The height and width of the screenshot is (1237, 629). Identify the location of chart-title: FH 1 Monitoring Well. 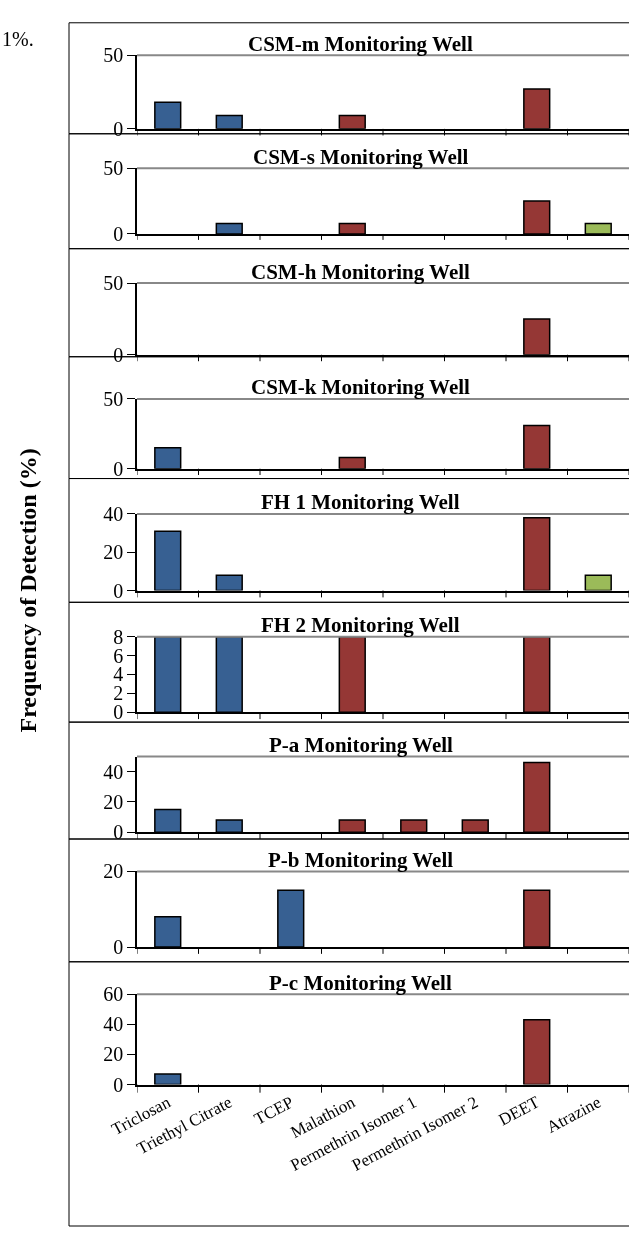
(360, 502).